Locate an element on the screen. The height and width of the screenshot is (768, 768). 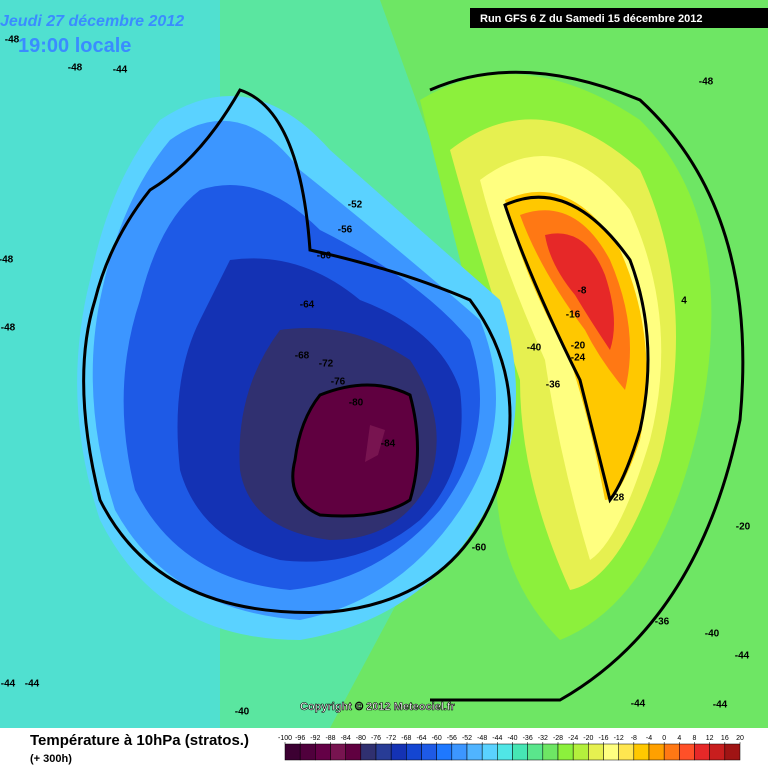
scale-tick-label: -20 is located at coordinates (588, 738).